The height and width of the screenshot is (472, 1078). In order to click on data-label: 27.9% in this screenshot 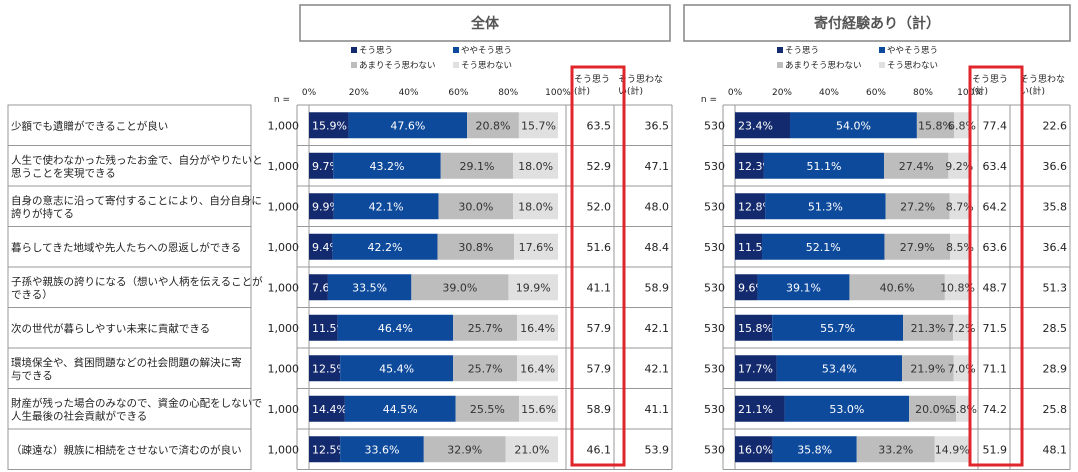, I will do `click(917, 247)`.